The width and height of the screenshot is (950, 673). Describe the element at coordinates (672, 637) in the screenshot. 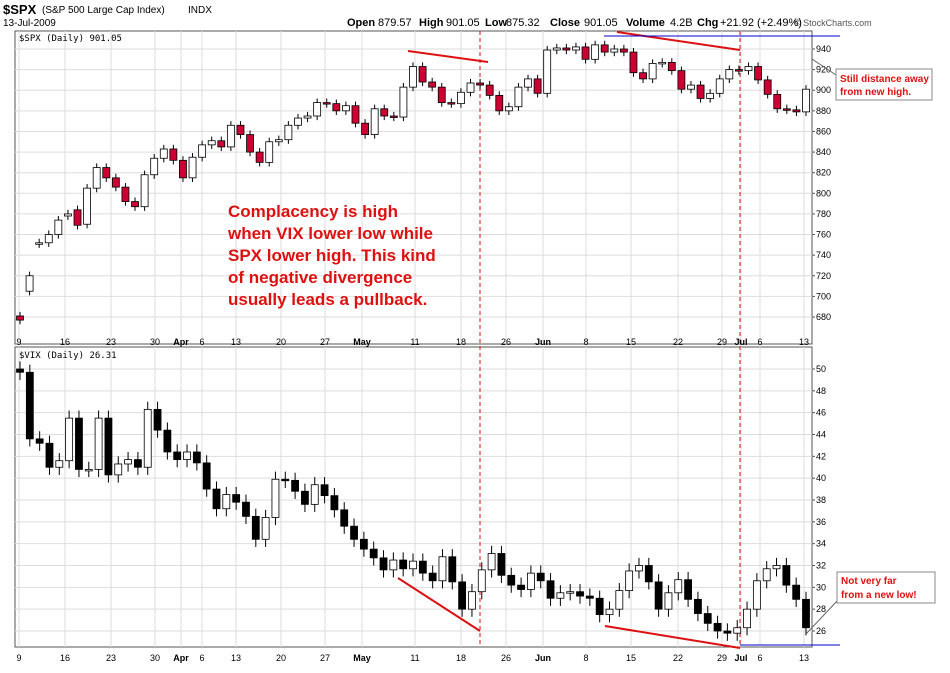

I see `vix-trend-line` at that location.